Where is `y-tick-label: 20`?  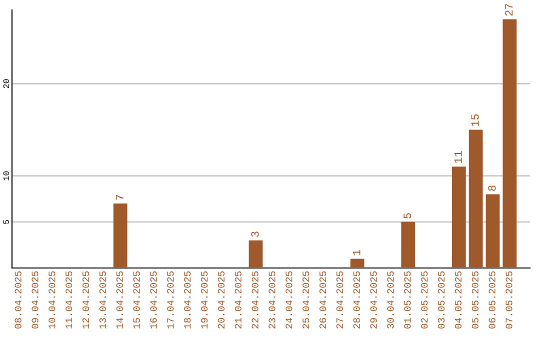
y-tick-label: 20 is located at coordinates (6, 83).